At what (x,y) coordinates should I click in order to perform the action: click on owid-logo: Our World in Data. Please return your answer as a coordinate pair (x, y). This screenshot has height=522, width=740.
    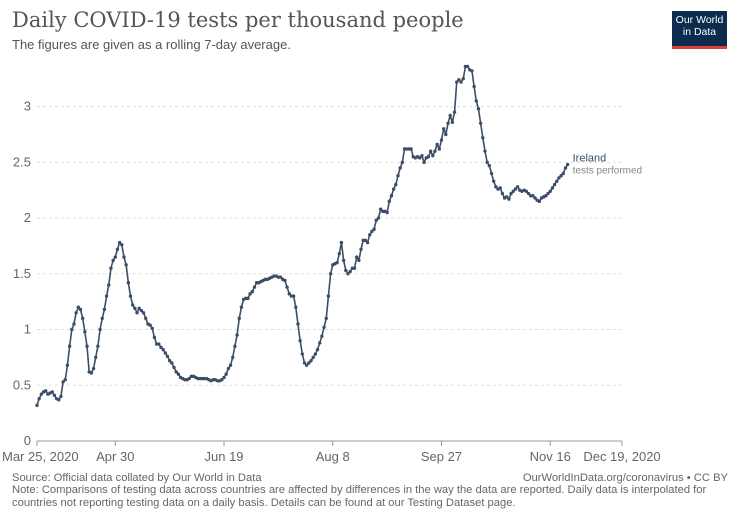
    Looking at the image, I should click on (699, 30).